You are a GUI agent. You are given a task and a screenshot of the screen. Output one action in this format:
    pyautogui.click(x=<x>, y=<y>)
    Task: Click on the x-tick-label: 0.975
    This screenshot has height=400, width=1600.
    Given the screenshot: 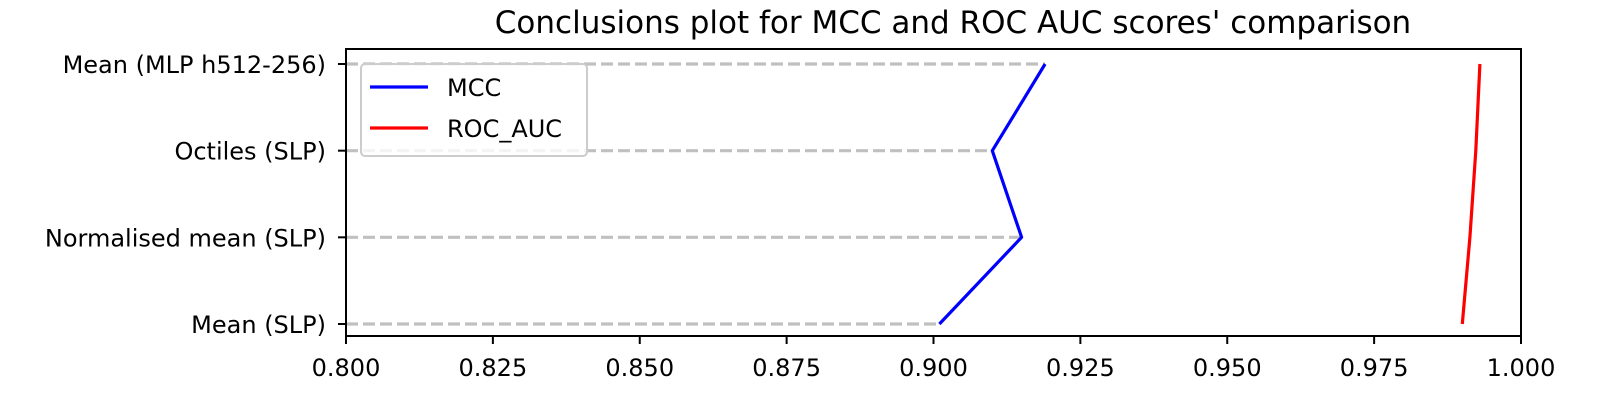 What is the action you would take?
    pyautogui.click(x=1374, y=368)
    